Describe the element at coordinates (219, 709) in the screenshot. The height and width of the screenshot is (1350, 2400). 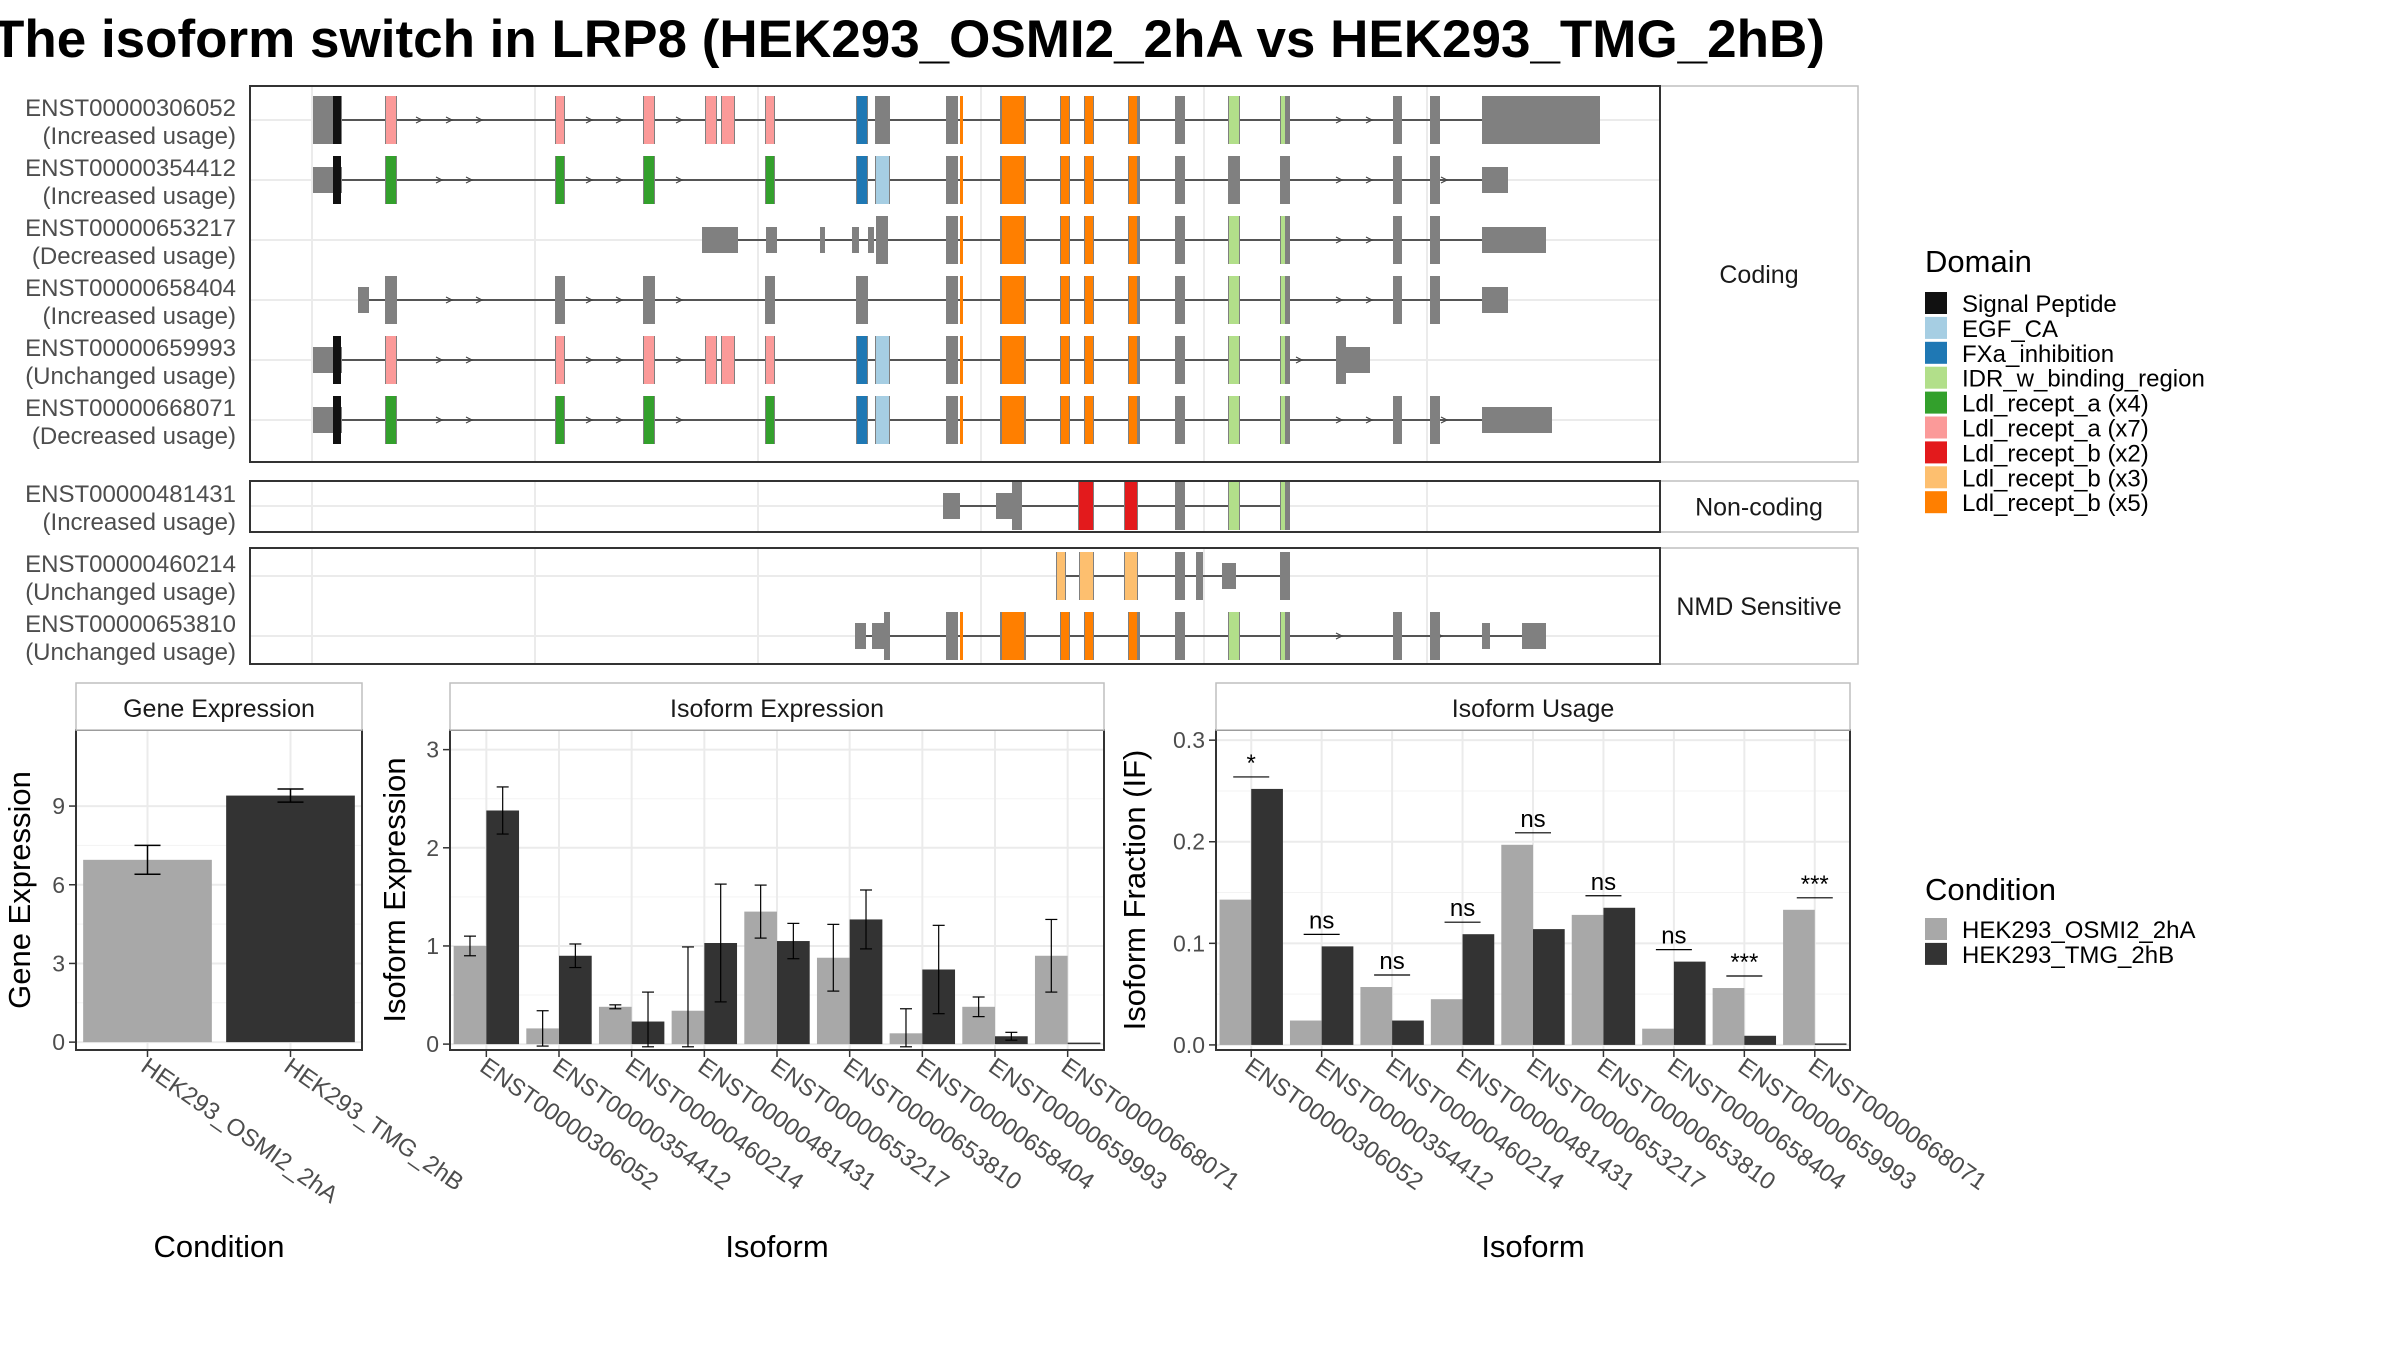
I see `chart-title: Gene Expression` at that location.